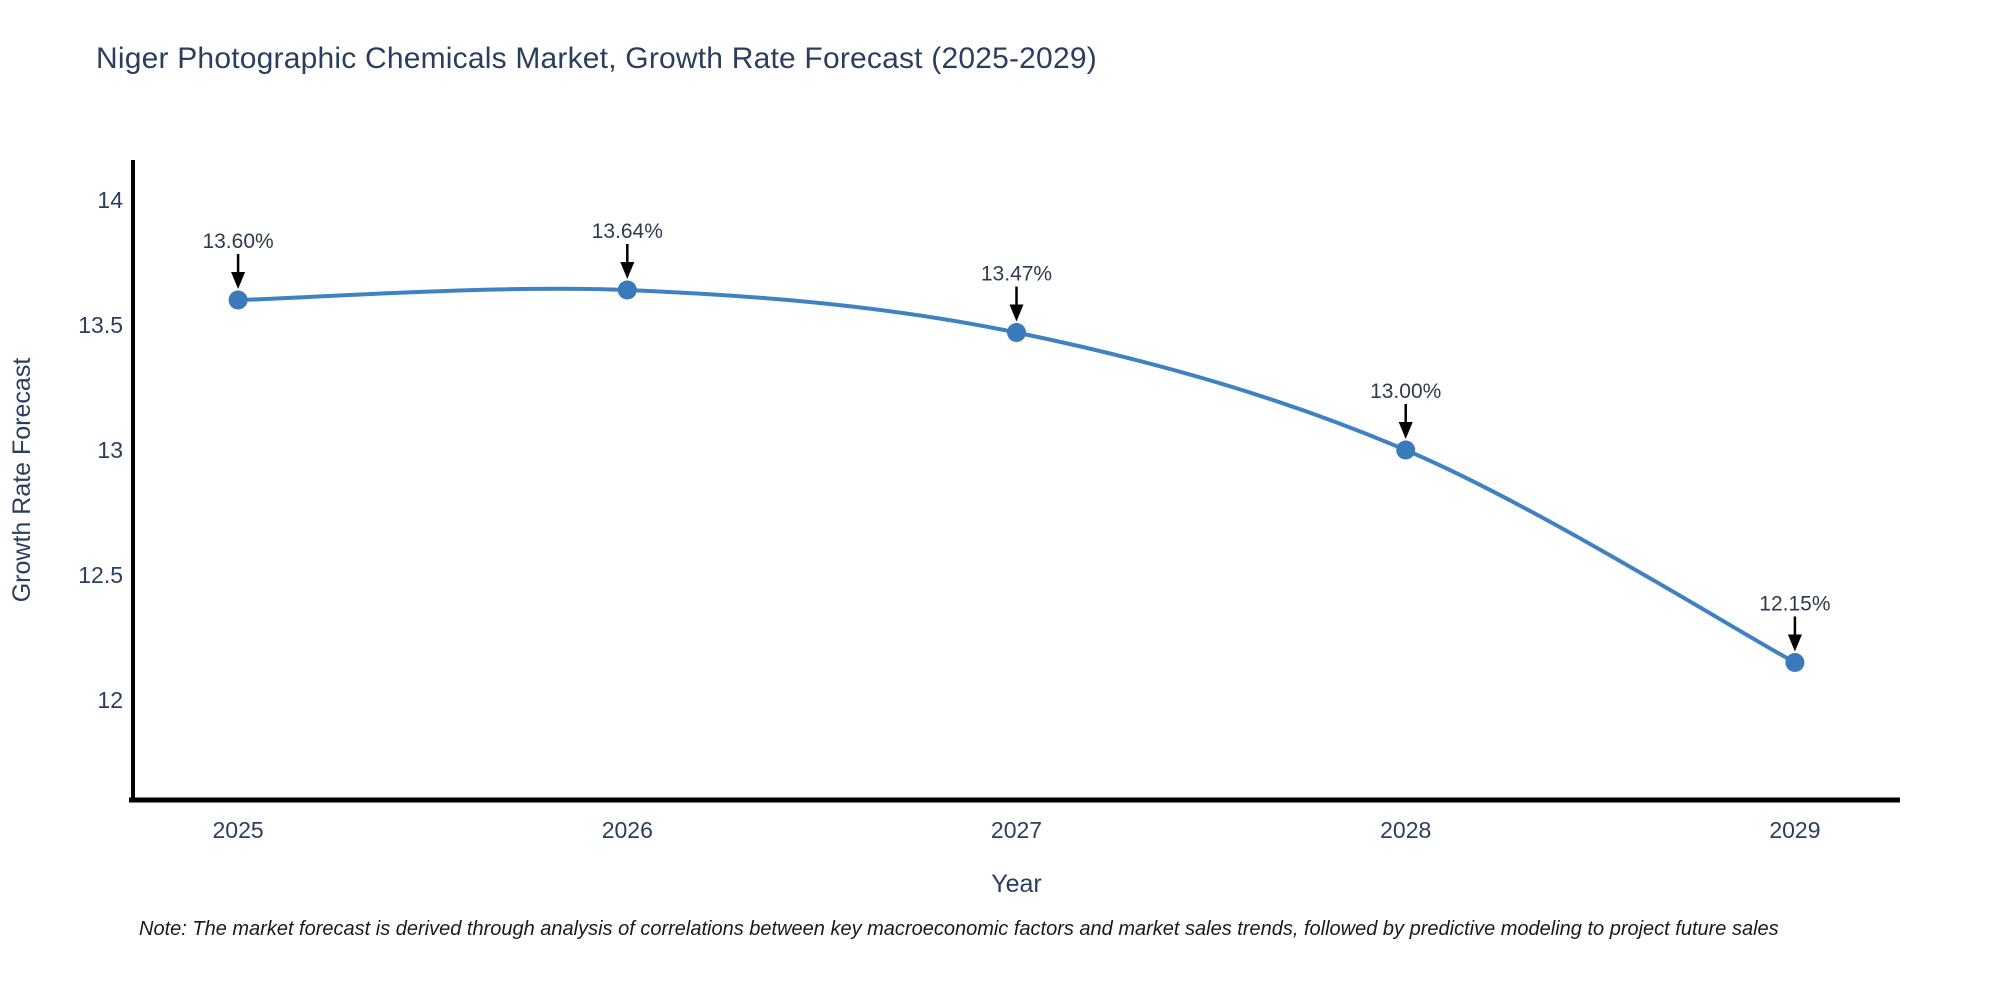  What do you see at coordinates (1016, 274) in the screenshot?
I see `data-point-label: 13.47%` at bounding box center [1016, 274].